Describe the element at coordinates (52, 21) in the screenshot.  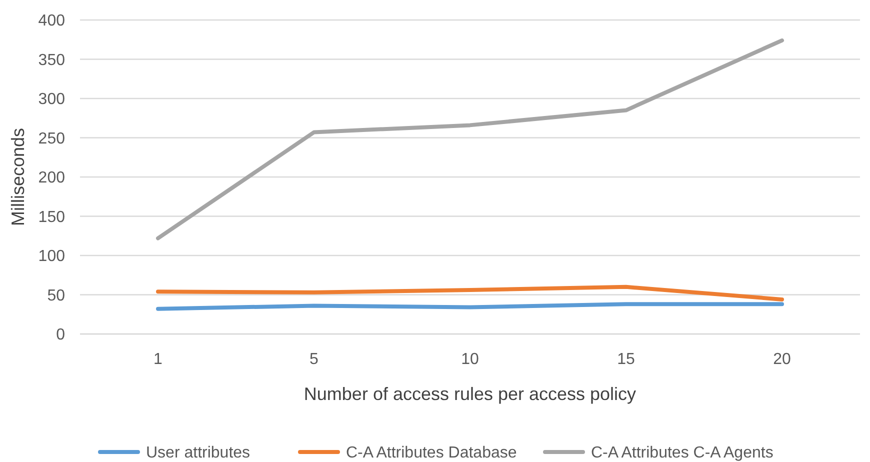
I see `y-tick-label: 400` at that location.